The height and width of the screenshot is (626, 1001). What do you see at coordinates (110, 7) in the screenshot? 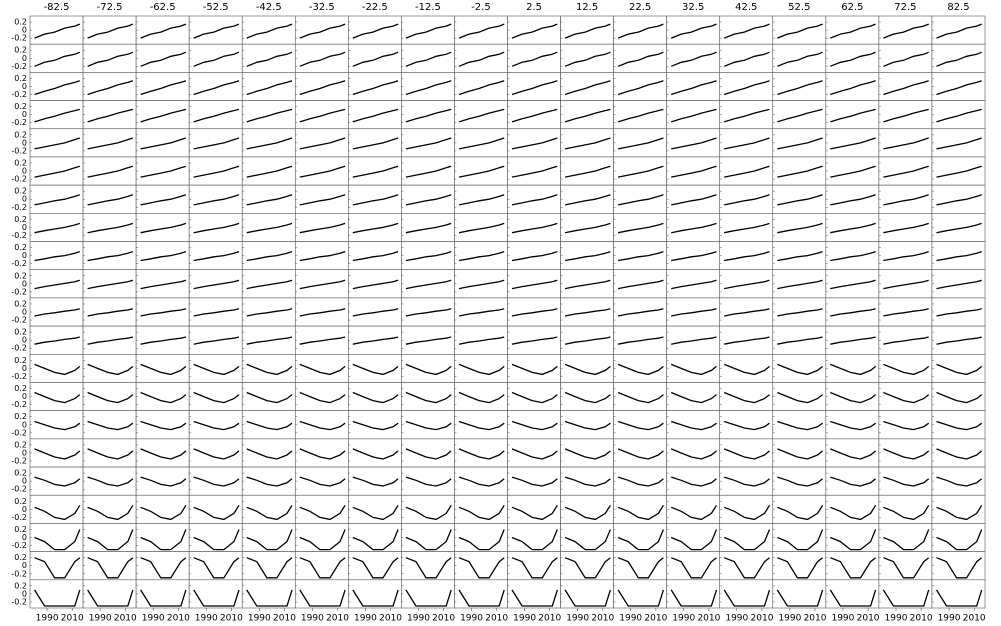
I see `column-header: -72.5` at bounding box center [110, 7].